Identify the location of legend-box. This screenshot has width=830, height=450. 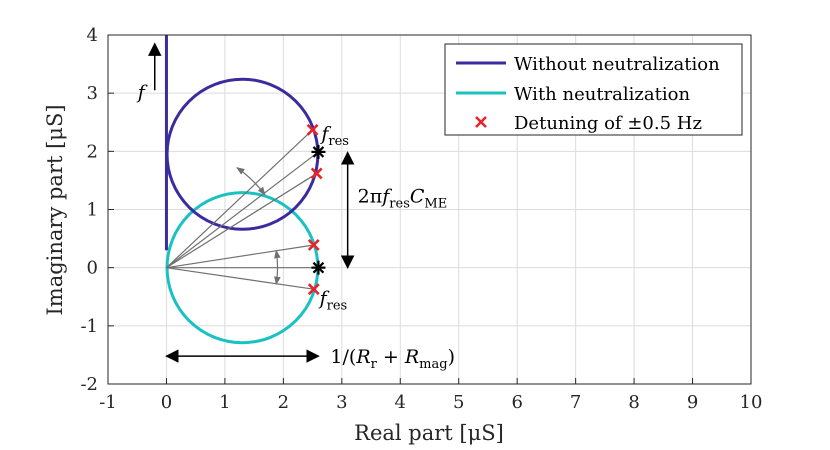
(593, 89).